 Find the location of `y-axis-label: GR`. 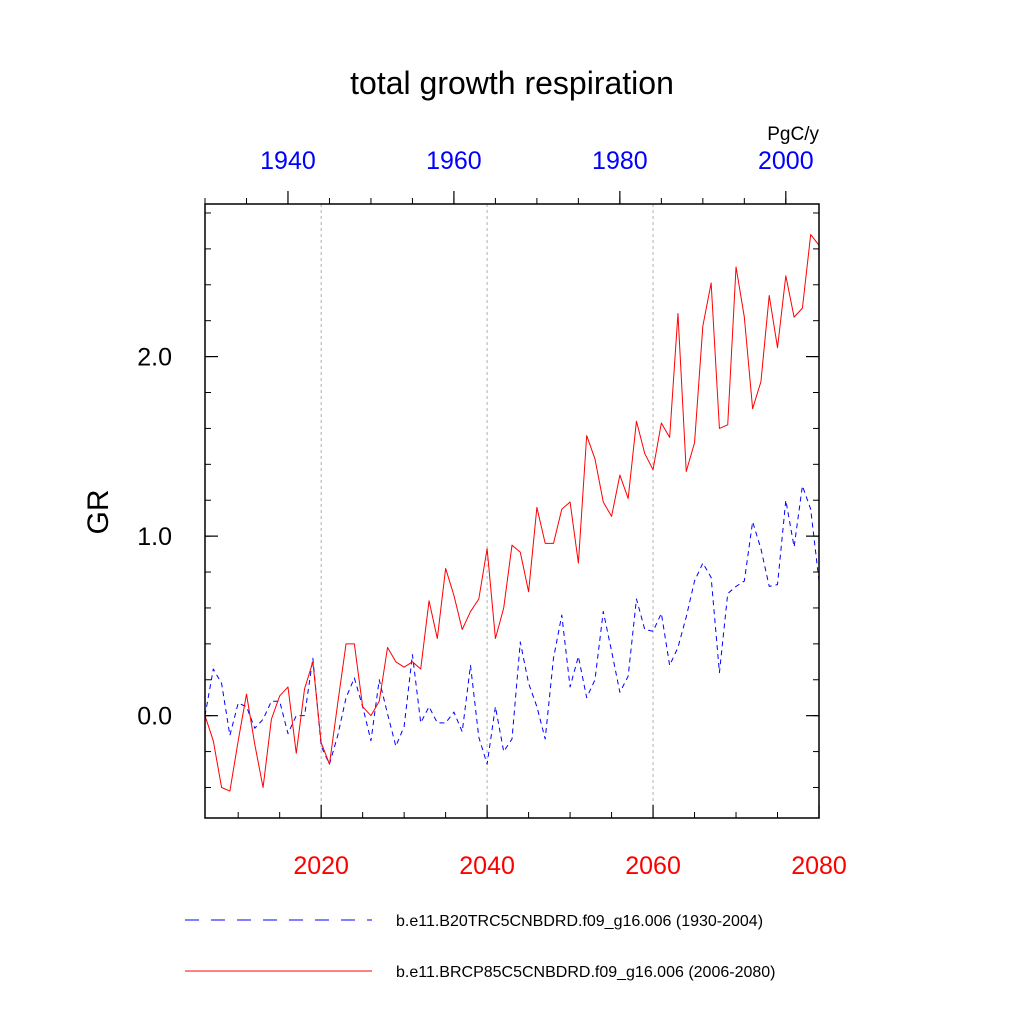

y-axis-label: GR is located at coordinates (98, 512).